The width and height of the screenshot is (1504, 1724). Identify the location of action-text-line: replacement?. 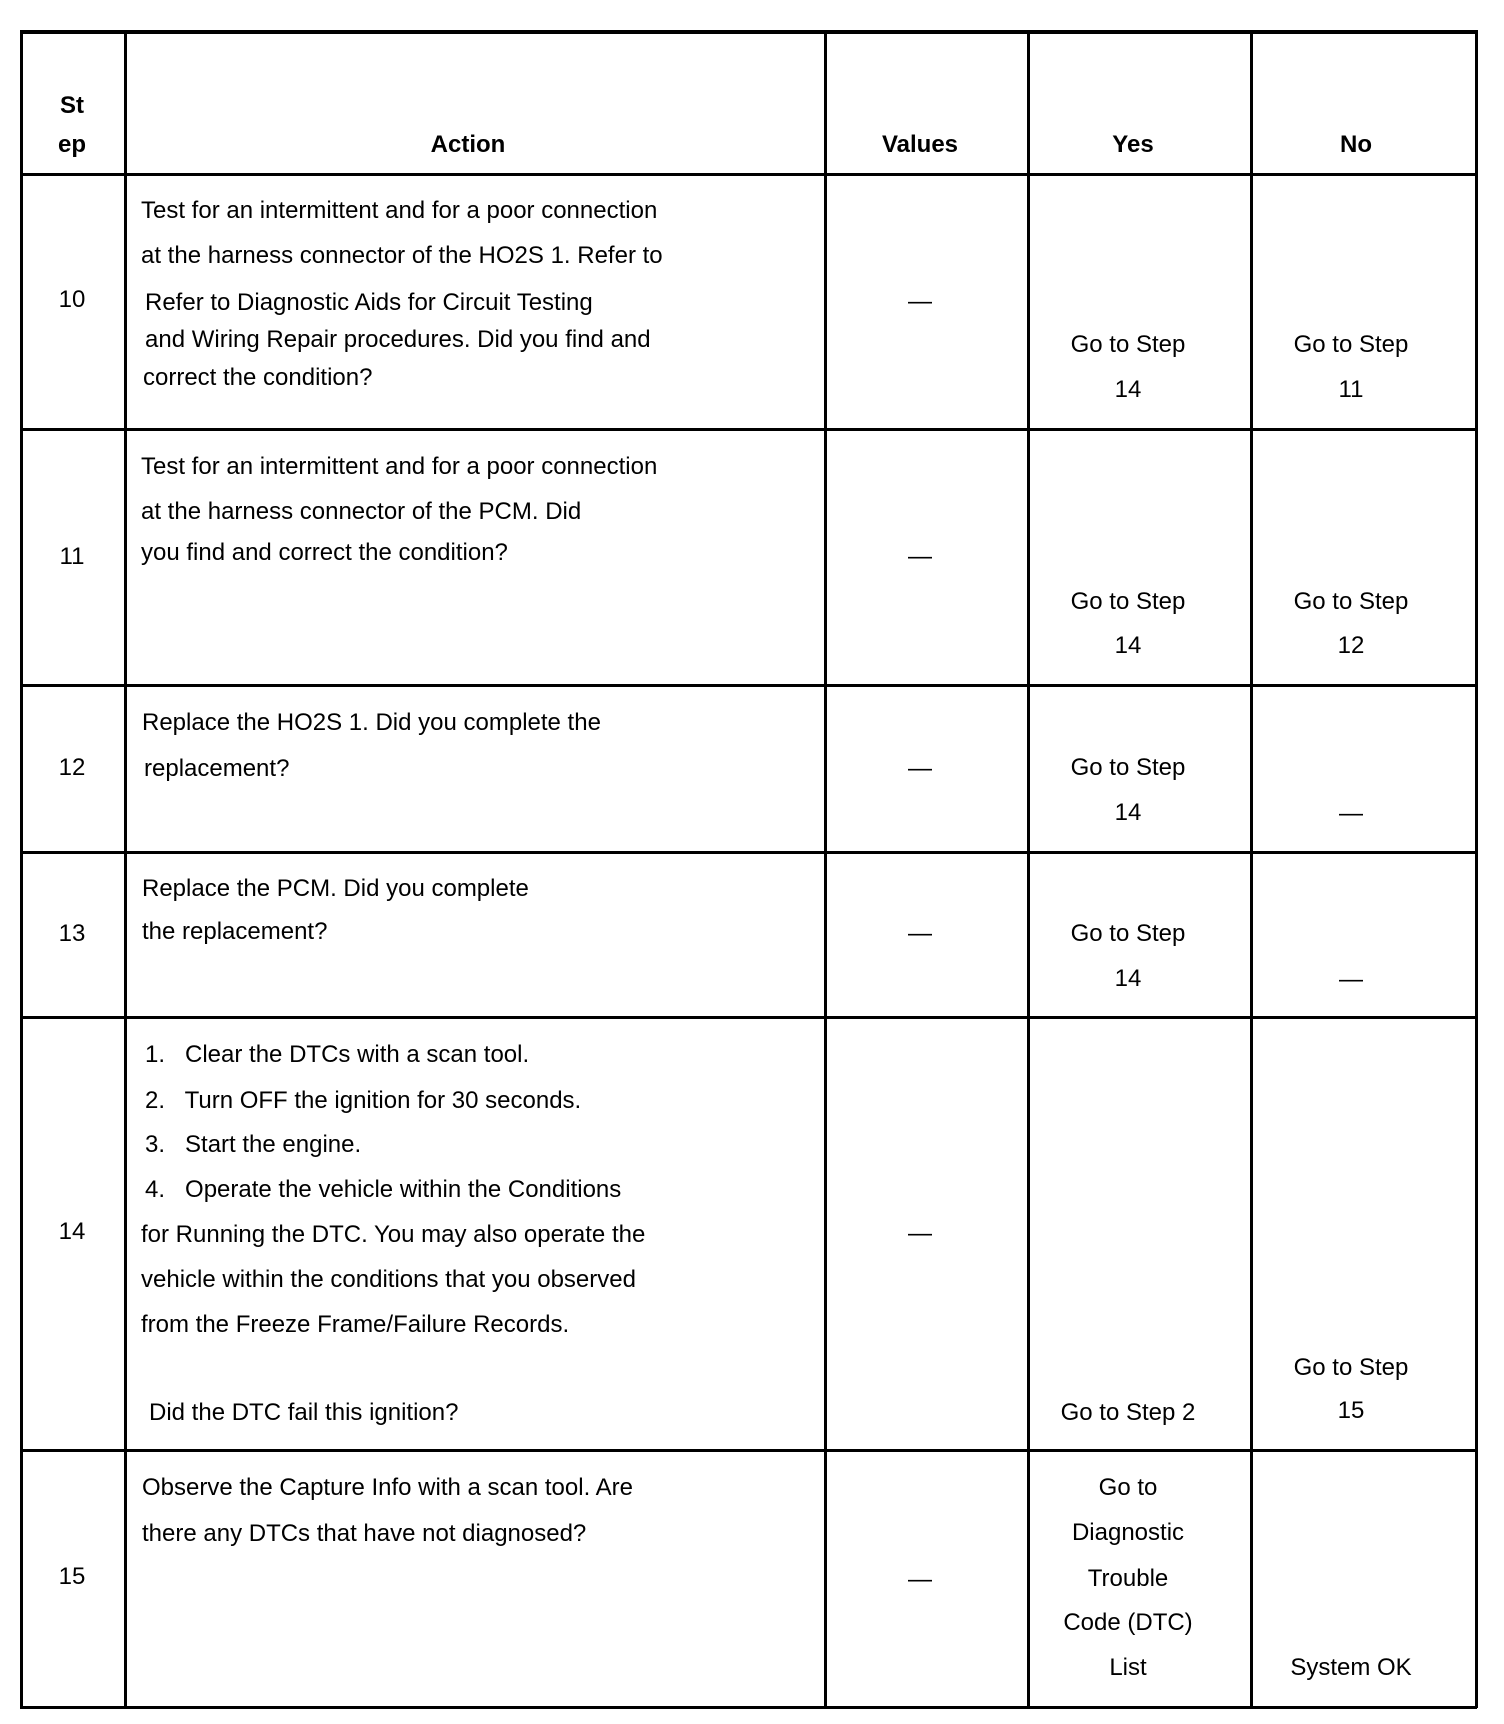
(217, 768).